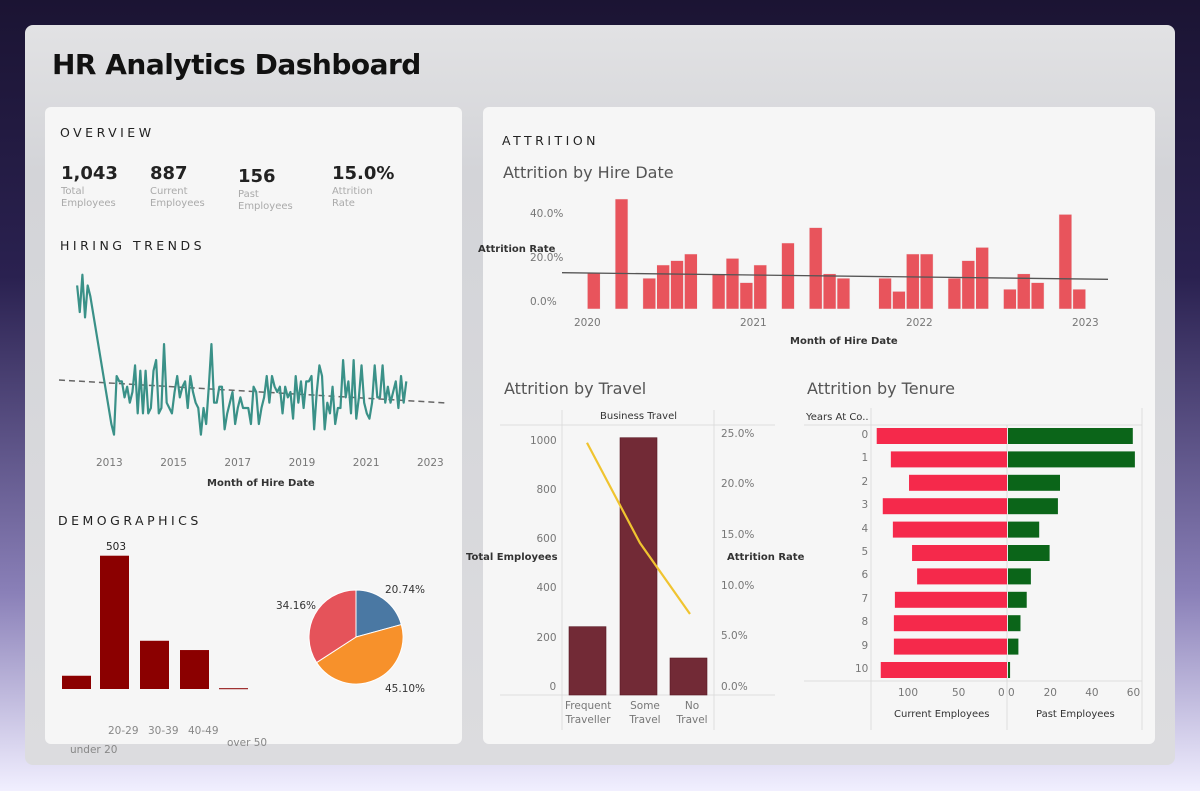 This screenshot has height=791, width=1200. Describe the element at coordinates (575, 388) in the screenshot. I see `travel-chart-title: Attrition by Travel` at that location.